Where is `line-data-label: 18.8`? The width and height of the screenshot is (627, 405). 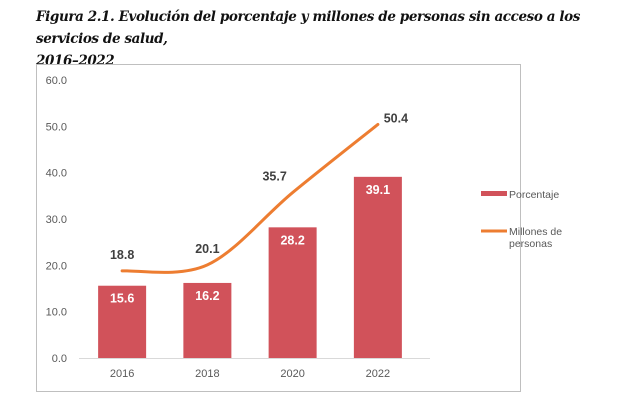 line-data-label: 18.8 is located at coordinates (122, 255).